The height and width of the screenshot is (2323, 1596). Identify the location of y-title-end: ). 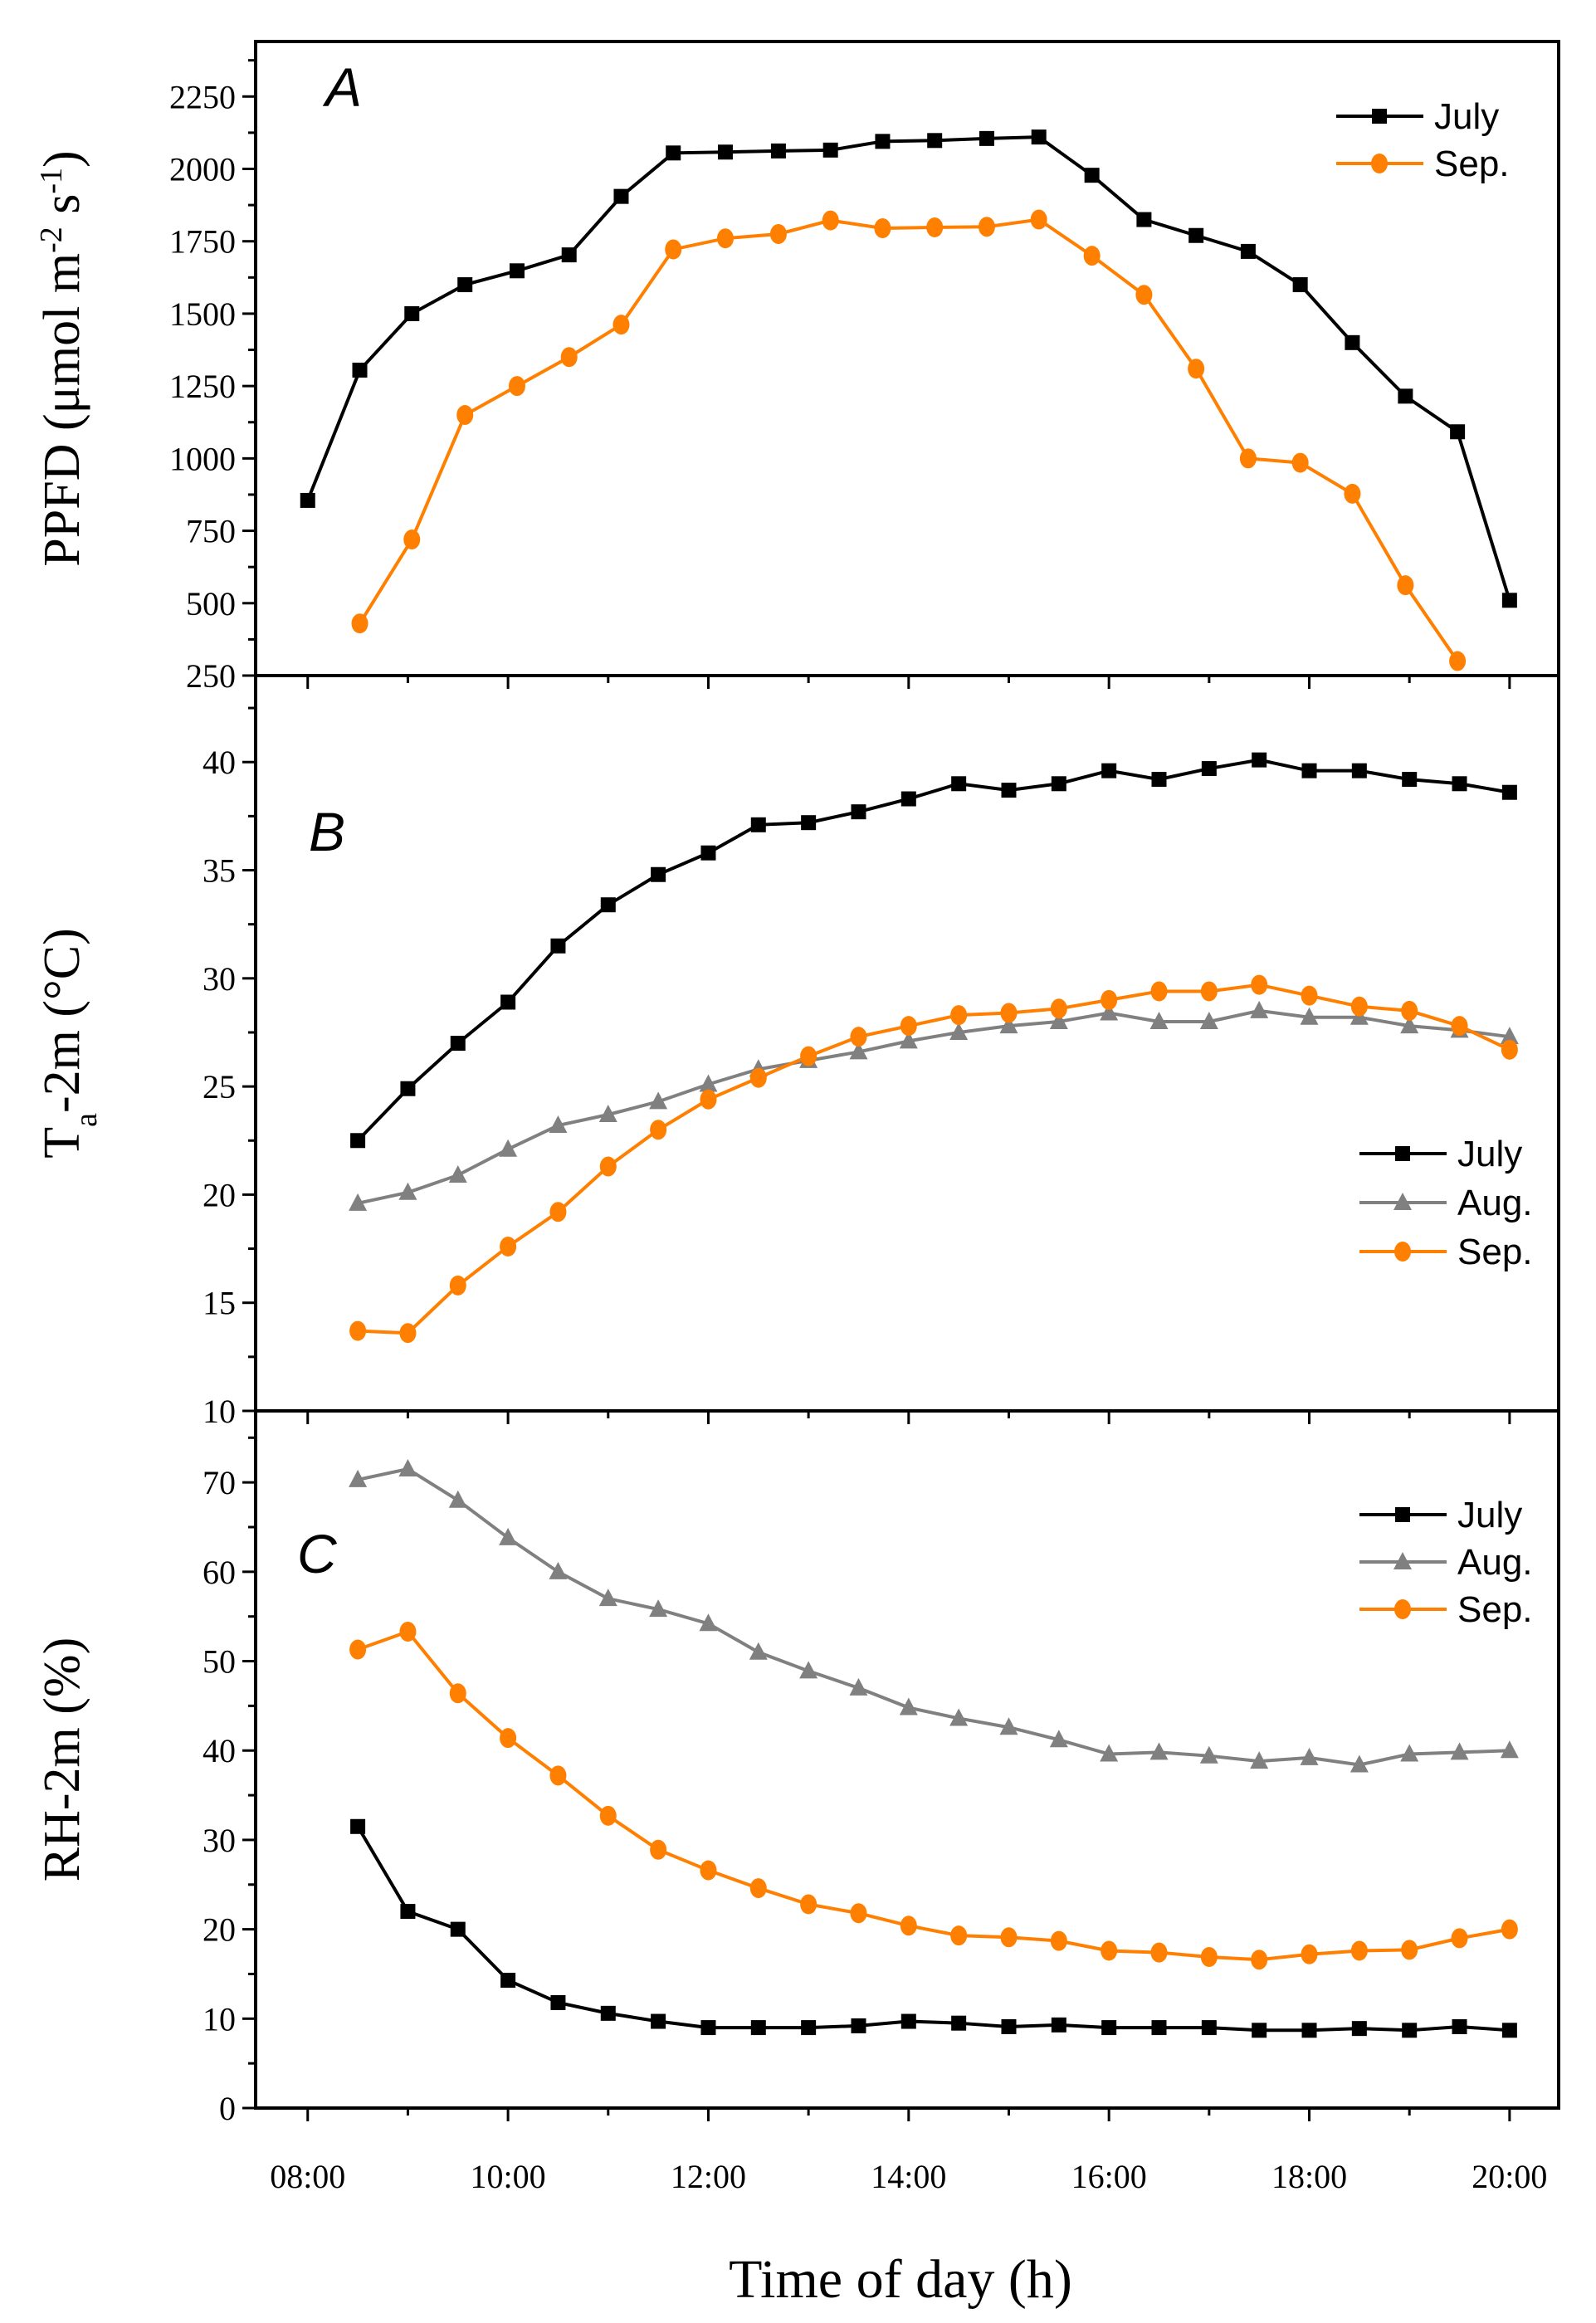
(62, 159).